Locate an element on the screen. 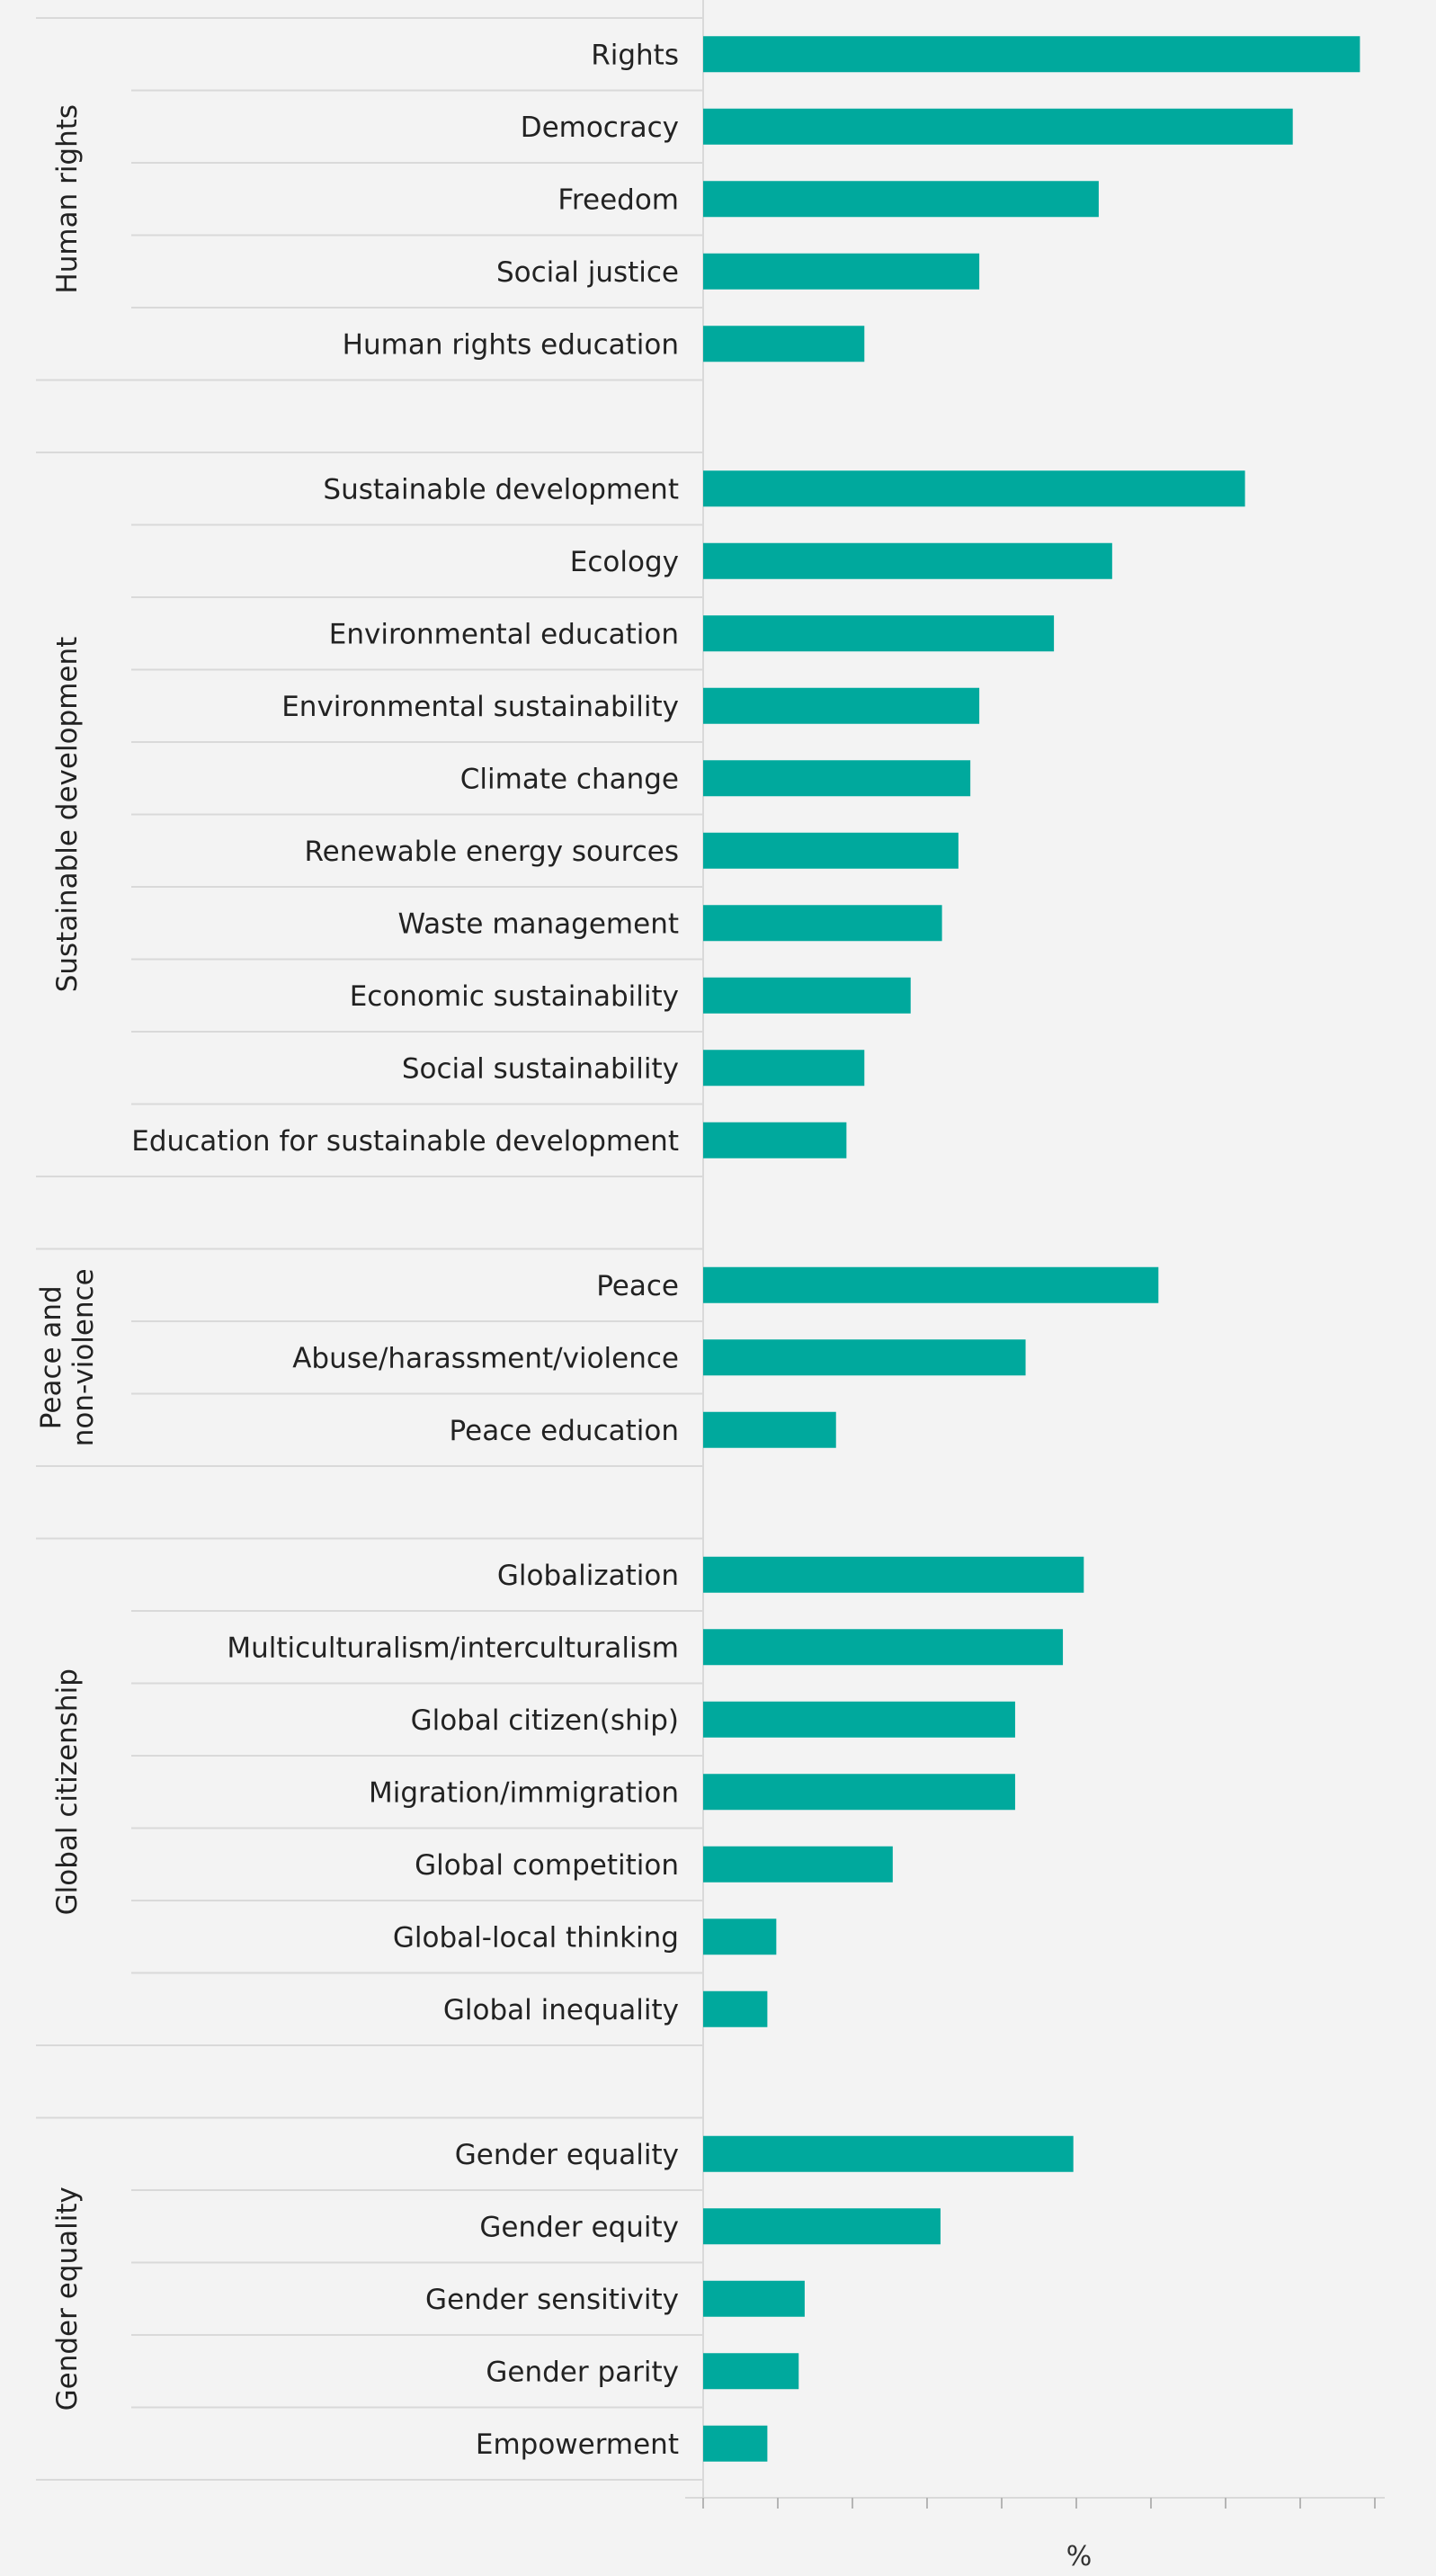 Image resolution: width=1436 pixels, height=2576 pixels. group-label: non-violence is located at coordinates (84, 1357).